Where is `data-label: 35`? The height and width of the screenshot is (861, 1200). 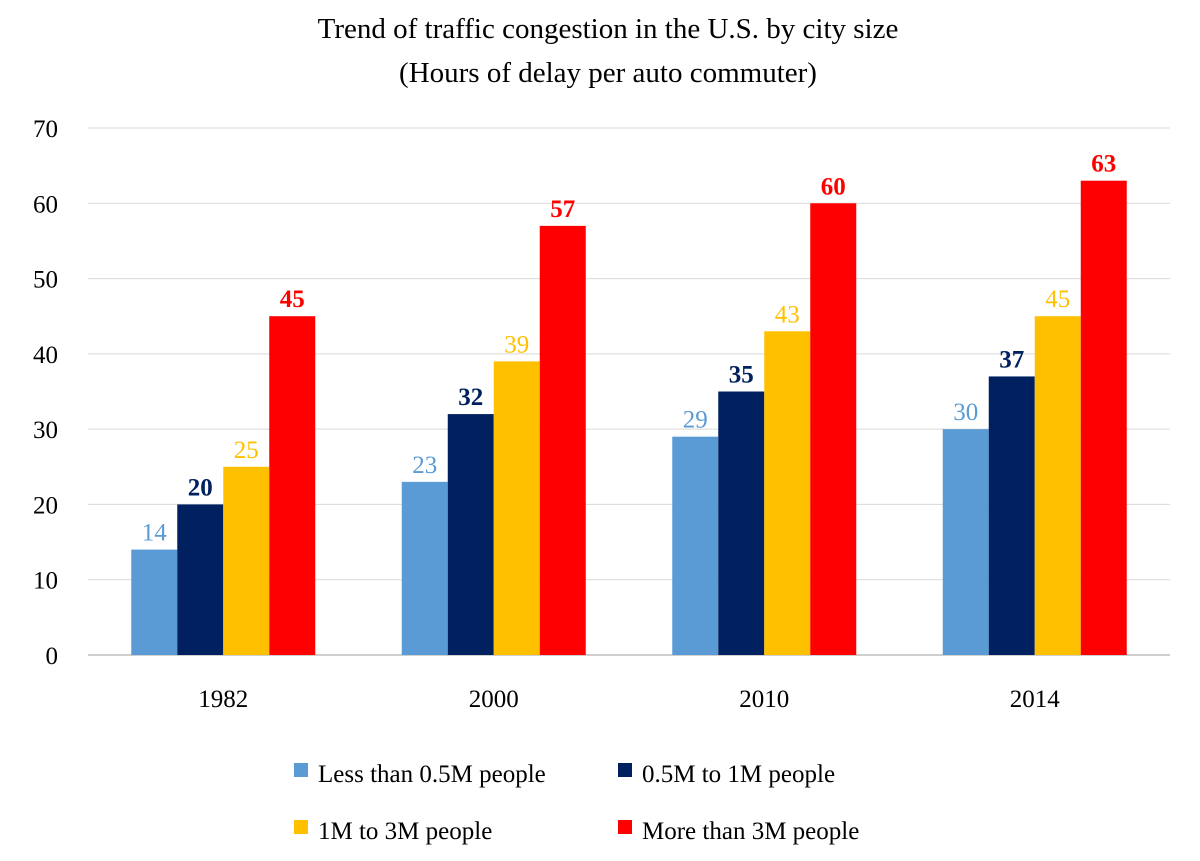
data-label: 35 is located at coordinates (741, 375).